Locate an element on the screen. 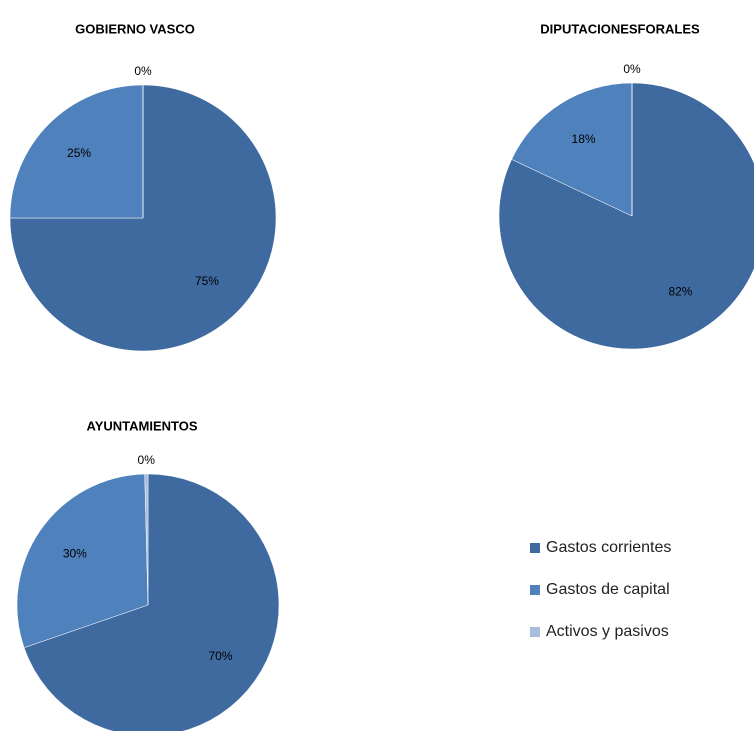 The image size is (754, 731). chart-title: GOBIERNO VASCO is located at coordinates (135, 28).